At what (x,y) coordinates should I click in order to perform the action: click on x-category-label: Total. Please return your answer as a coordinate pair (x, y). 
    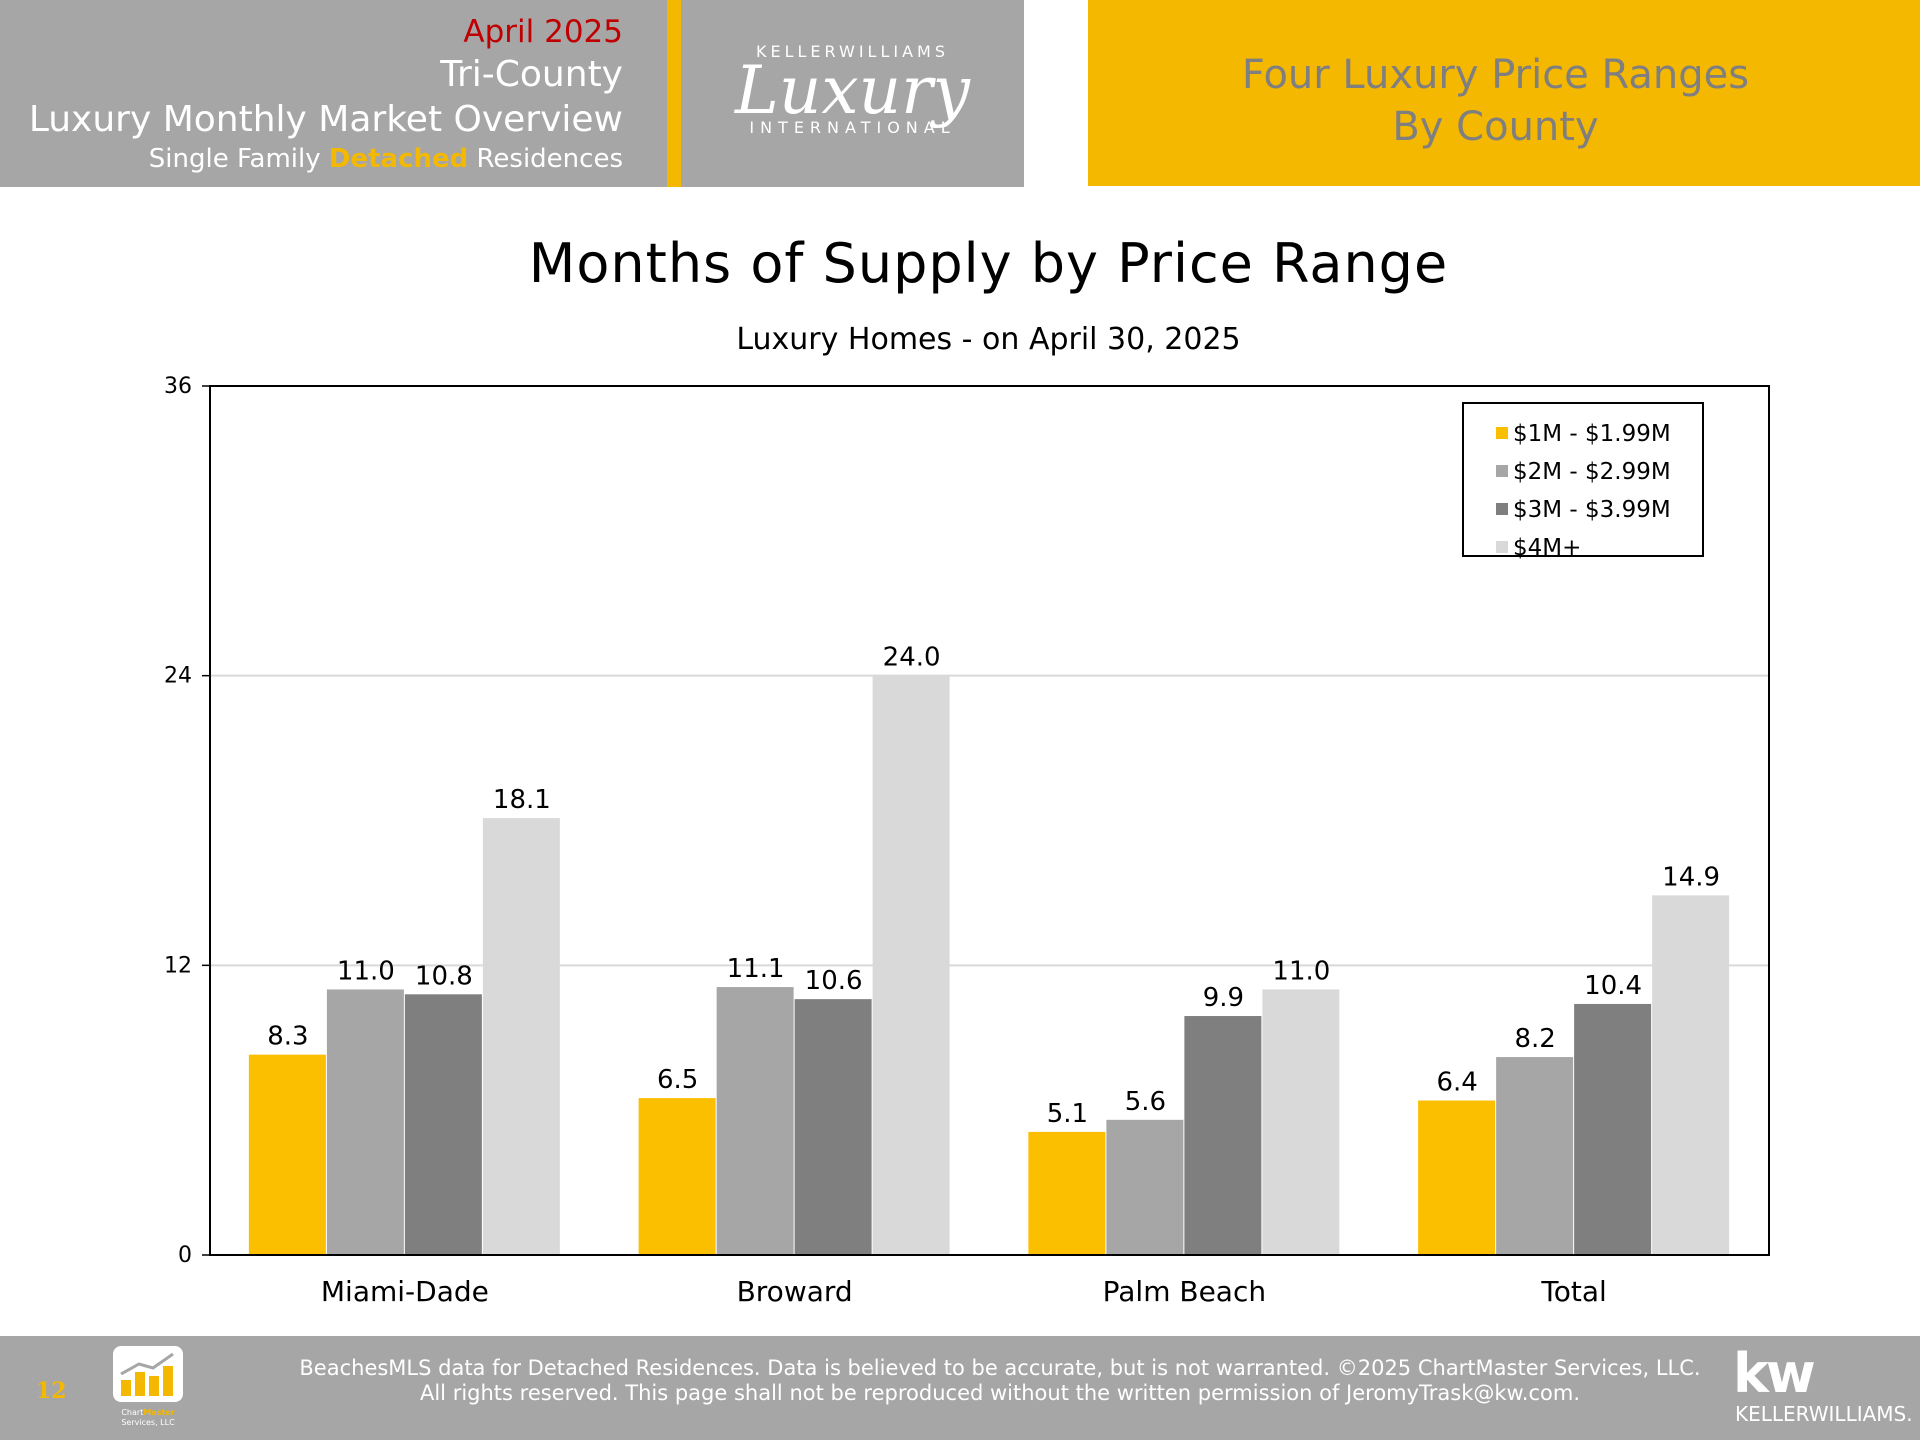
    Looking at the image, I should click on (1573, 1291).